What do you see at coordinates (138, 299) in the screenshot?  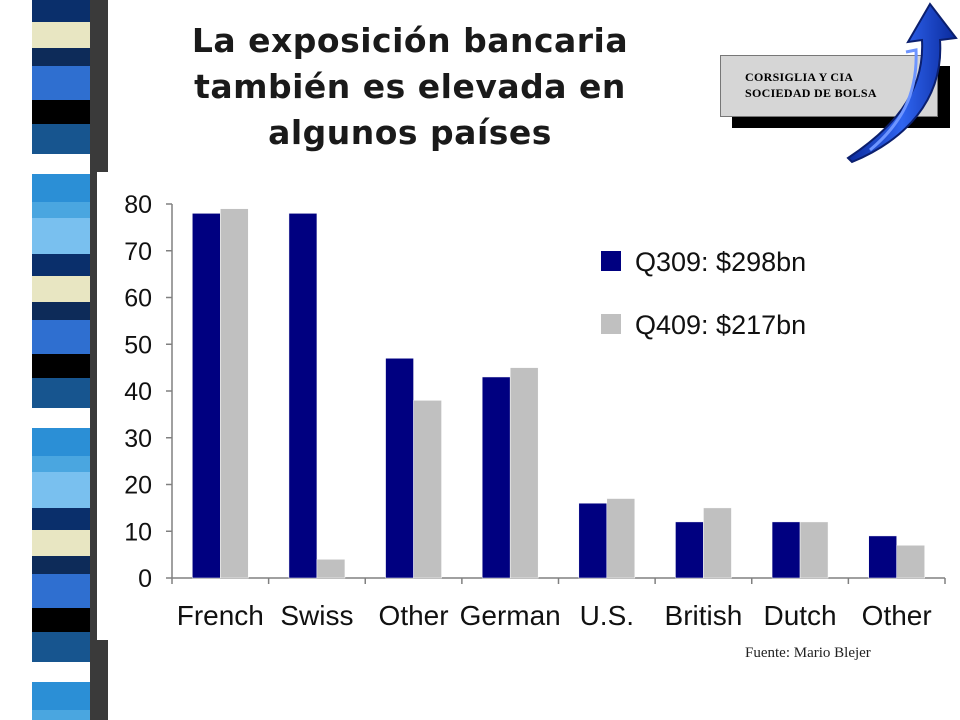 I see `y-tick-label: 60` at bounding box center [138, 299].